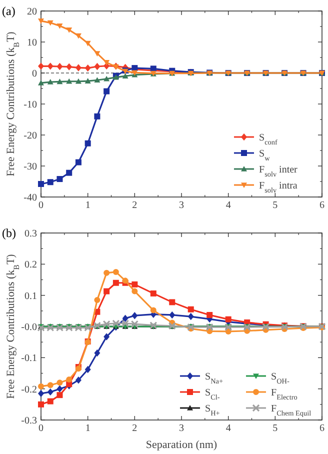 The height and width of the screenshot is (454, 328). Describe the element at coordinates (278, 171) in the screenshot. I see `legend-label: F$_{solv}$ inter` at that location.